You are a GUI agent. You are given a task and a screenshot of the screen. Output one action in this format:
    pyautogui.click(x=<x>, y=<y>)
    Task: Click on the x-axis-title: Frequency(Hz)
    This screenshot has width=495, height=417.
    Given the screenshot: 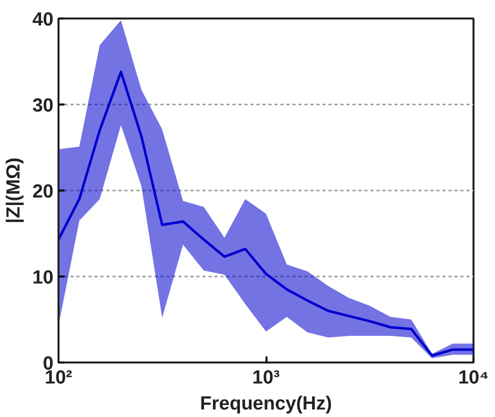 What is the action you would take?
    pyautogui.click(x=266, y=404)
    